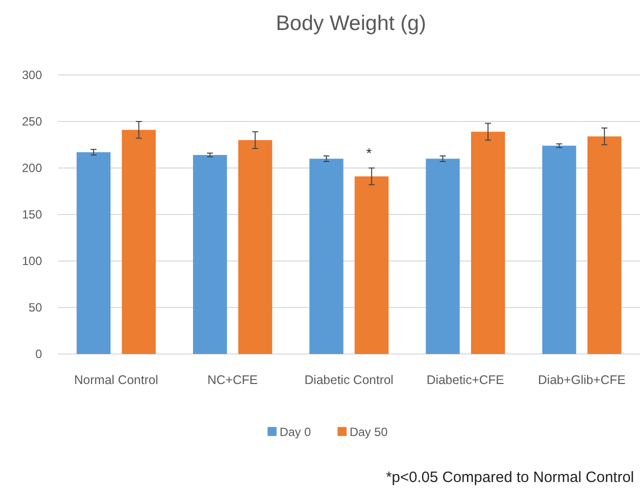  What do you see at coordinates (38, 354) in the screenshot?
I see `y-tick-label: 0` at bounding box center [38, 354].